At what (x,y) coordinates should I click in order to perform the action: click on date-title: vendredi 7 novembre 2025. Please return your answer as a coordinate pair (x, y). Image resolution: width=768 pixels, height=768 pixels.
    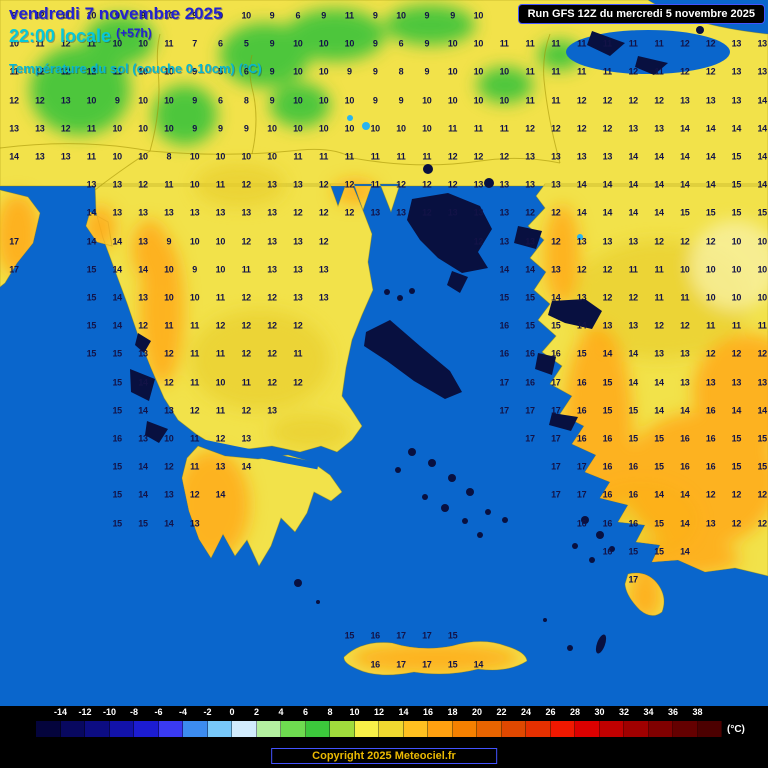
    Looking at the image, I should click on (116, 13).